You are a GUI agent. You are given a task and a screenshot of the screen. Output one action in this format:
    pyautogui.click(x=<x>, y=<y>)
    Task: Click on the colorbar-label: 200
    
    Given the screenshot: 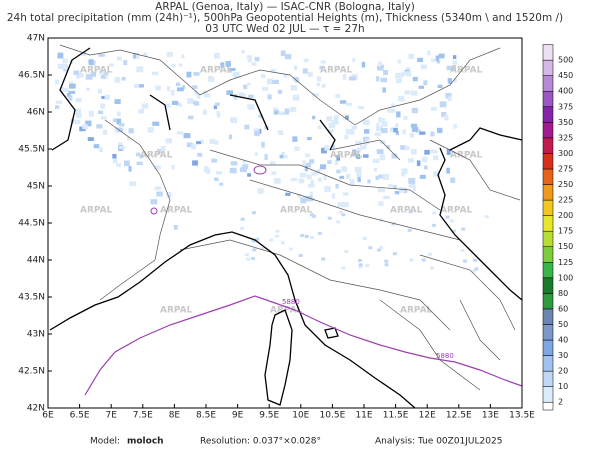 What is the action you would take?
    pyautogui.click(x=565, y=215)
    